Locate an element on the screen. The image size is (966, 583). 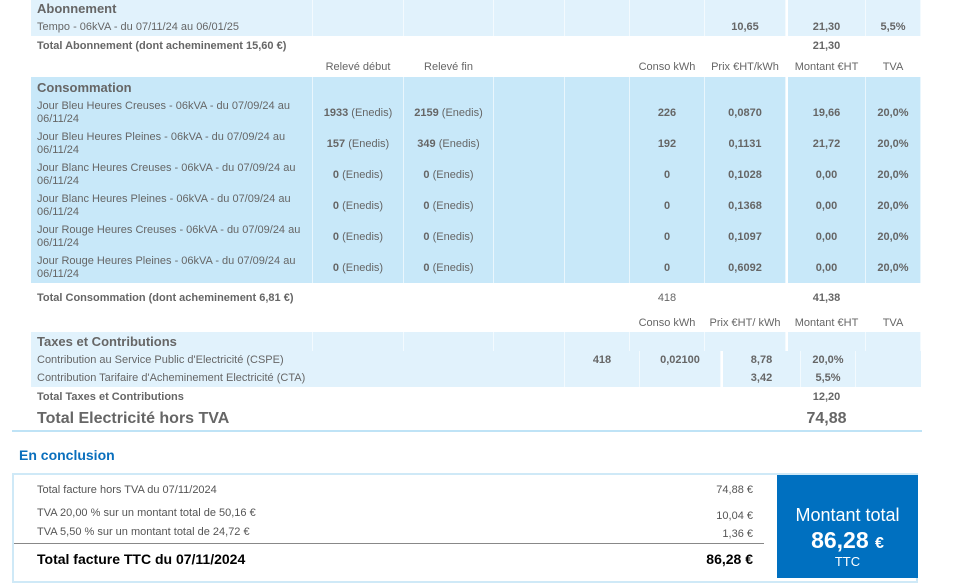
tva55-value: 1,36 € is located at coordinates (737, 534).